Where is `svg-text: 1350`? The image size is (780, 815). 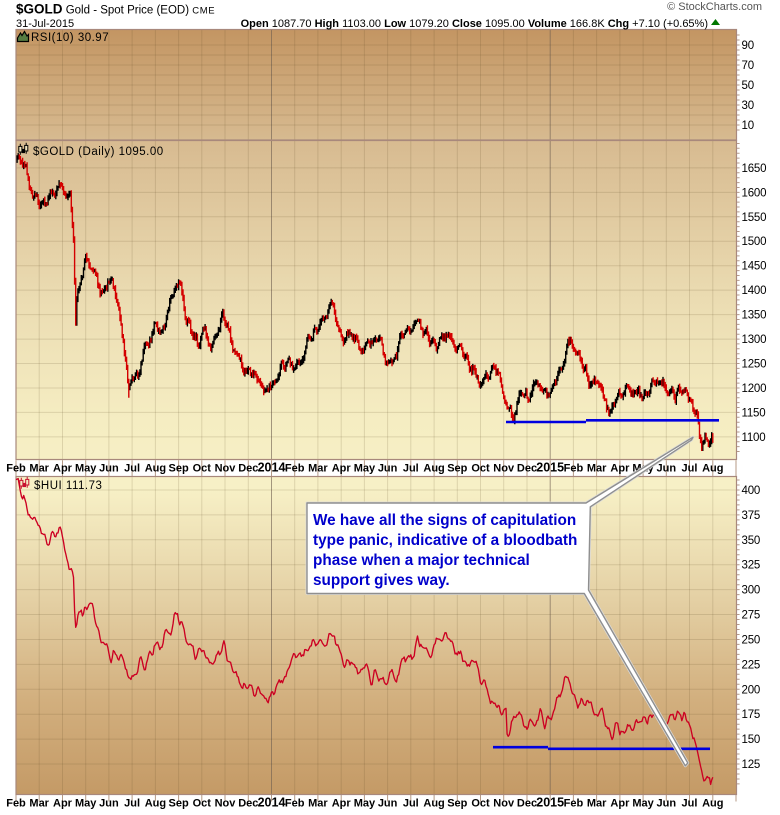 svg-text: 1350 is located at coordinates (754, 316).